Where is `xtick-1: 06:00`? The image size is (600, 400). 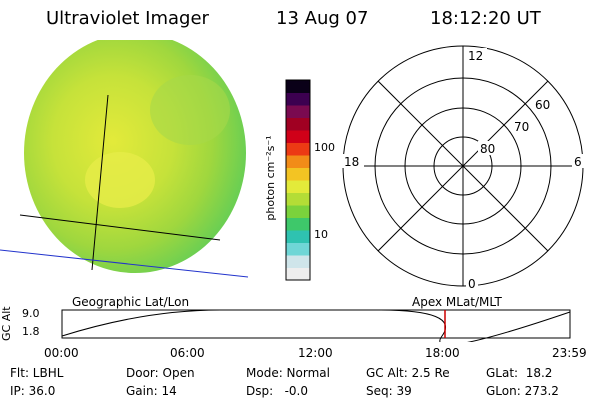
xtick-1: 06:00 is located at coordinates (187, 353).